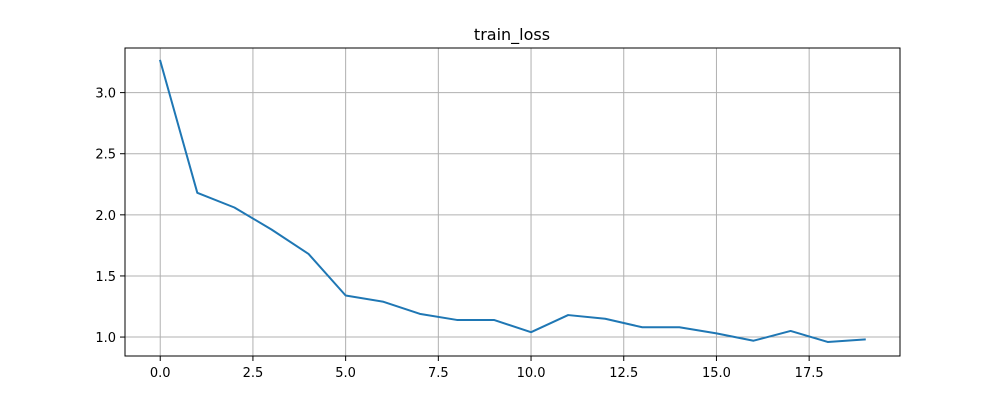  Describe the element at coordinates (438, 373) in the screenshot. I see `x-tick-label: 7.5` at that location.